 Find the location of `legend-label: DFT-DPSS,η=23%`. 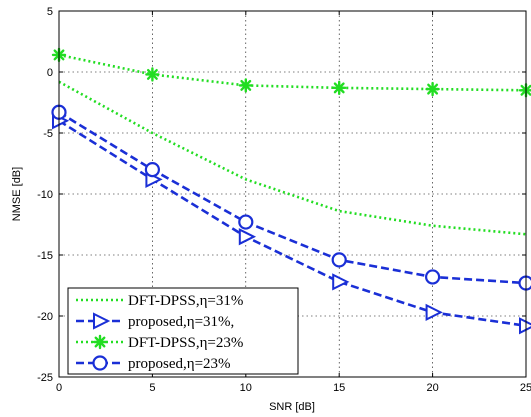

legend-label: DFT-DPSS,η=23% is located at coordinates (185, 343).